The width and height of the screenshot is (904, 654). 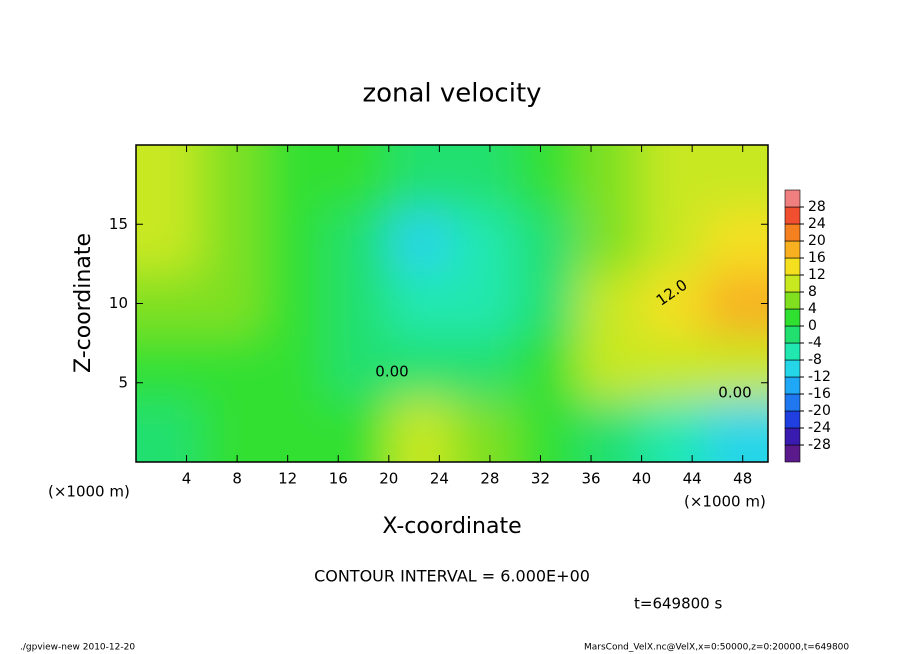 What do you see at coordinates (817, 258) in the screenshot?
I see `colorbar-label: 16` at bounding box center [817, 258].